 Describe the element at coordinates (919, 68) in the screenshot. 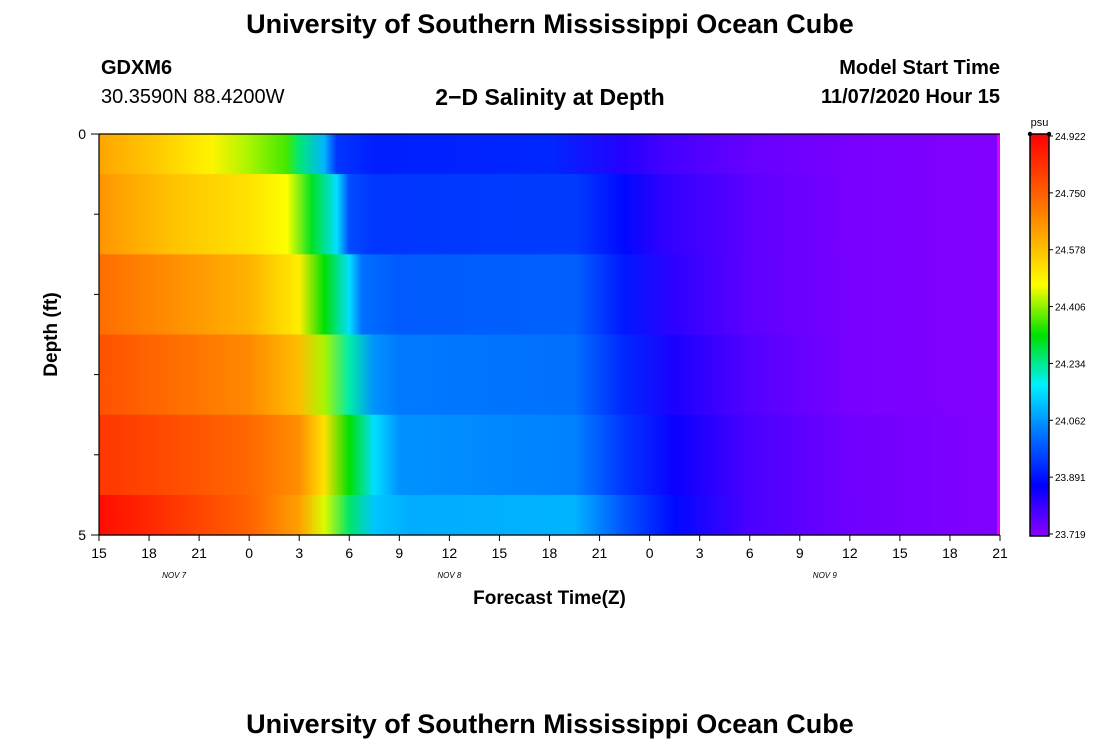

I see `model-start-label: Model Start Time` at that location.